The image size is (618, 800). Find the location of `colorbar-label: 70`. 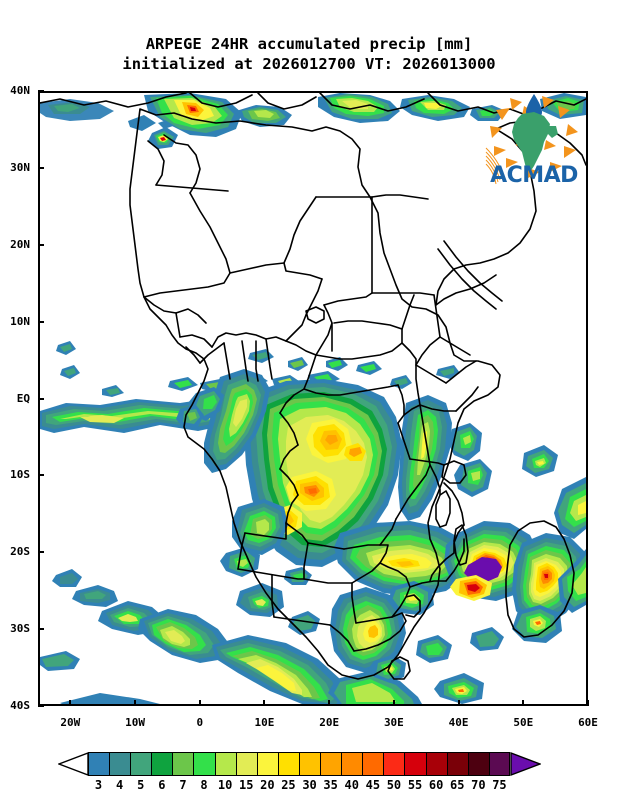

colorbar-label: 70 is located at coordinates (478, 785).